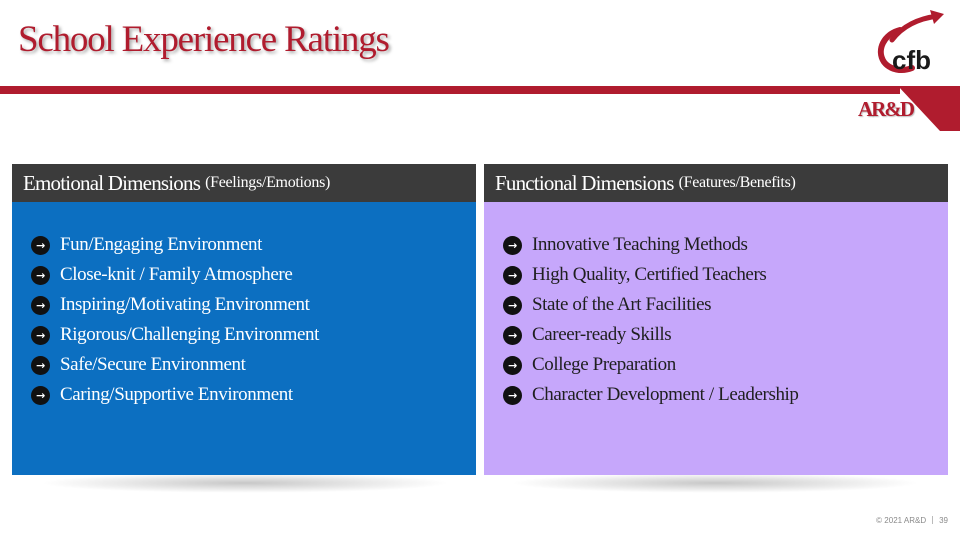  I want to click on list-item-label: Inspiring/Motivating Environment, so click(185, 304).